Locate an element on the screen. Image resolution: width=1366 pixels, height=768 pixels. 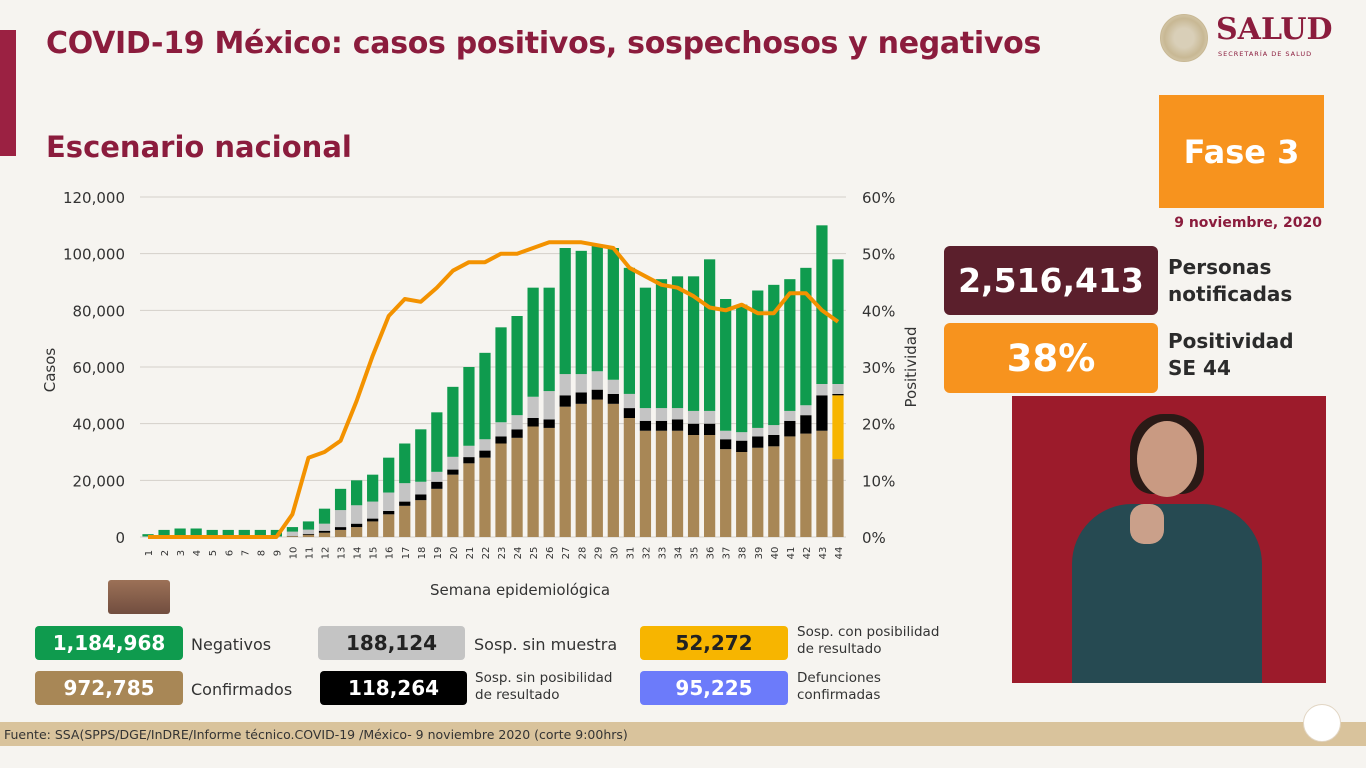
x-tick-label: 27 is located at coordinates (566, 553).